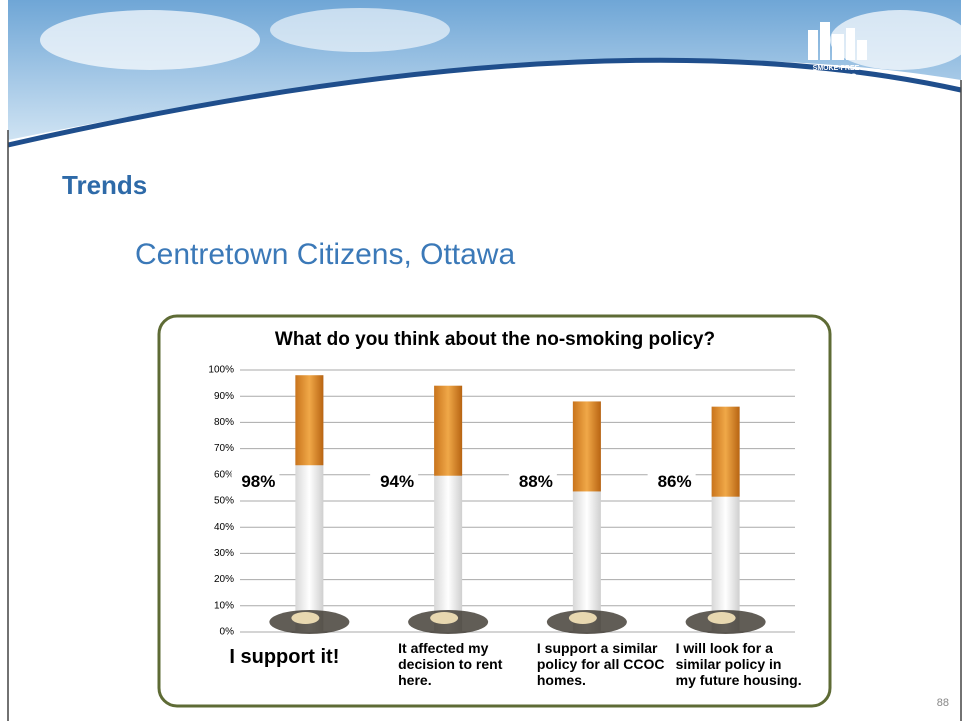 The image size is (966, 721). What do you see at coordinates (224, 527) in the screenshot?
I see `y-tick-label: 40%` at bounding box center [224, 527].